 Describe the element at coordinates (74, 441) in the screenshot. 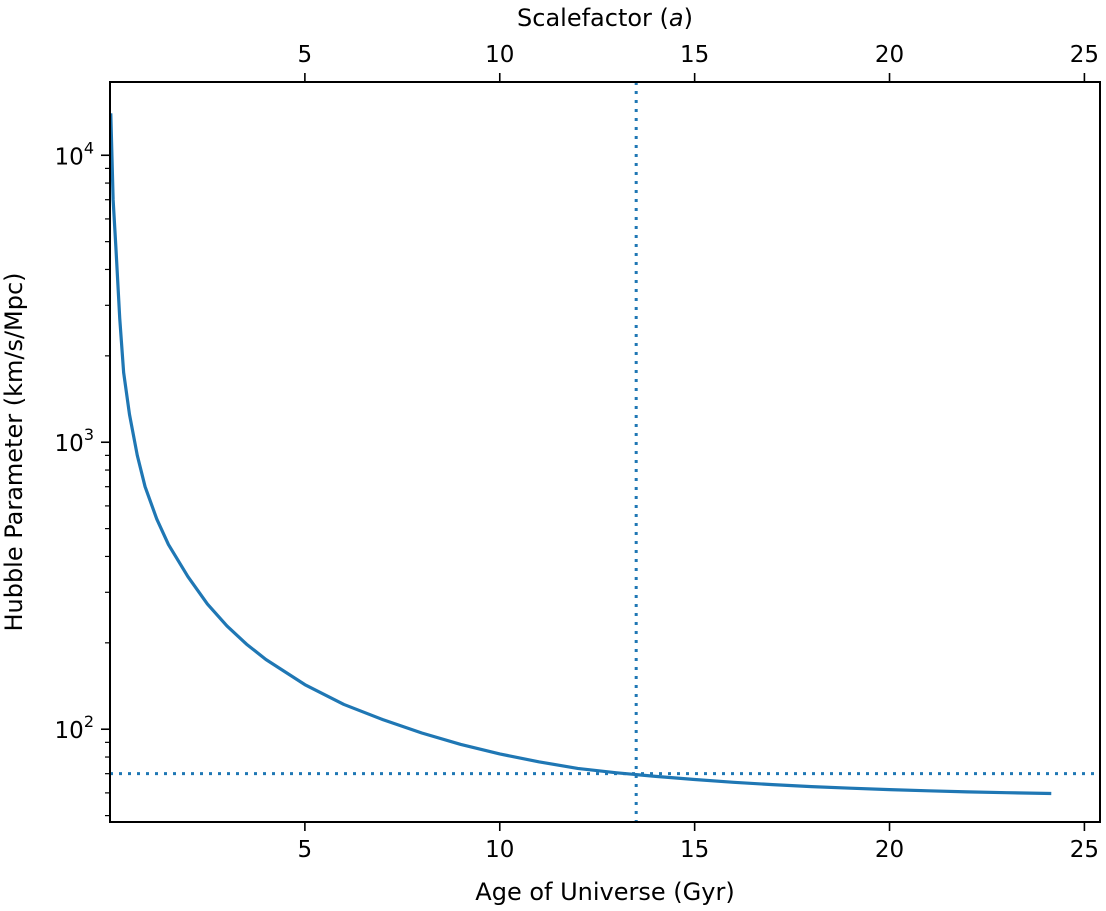

I see `y-tick-label: 10³` at that location.